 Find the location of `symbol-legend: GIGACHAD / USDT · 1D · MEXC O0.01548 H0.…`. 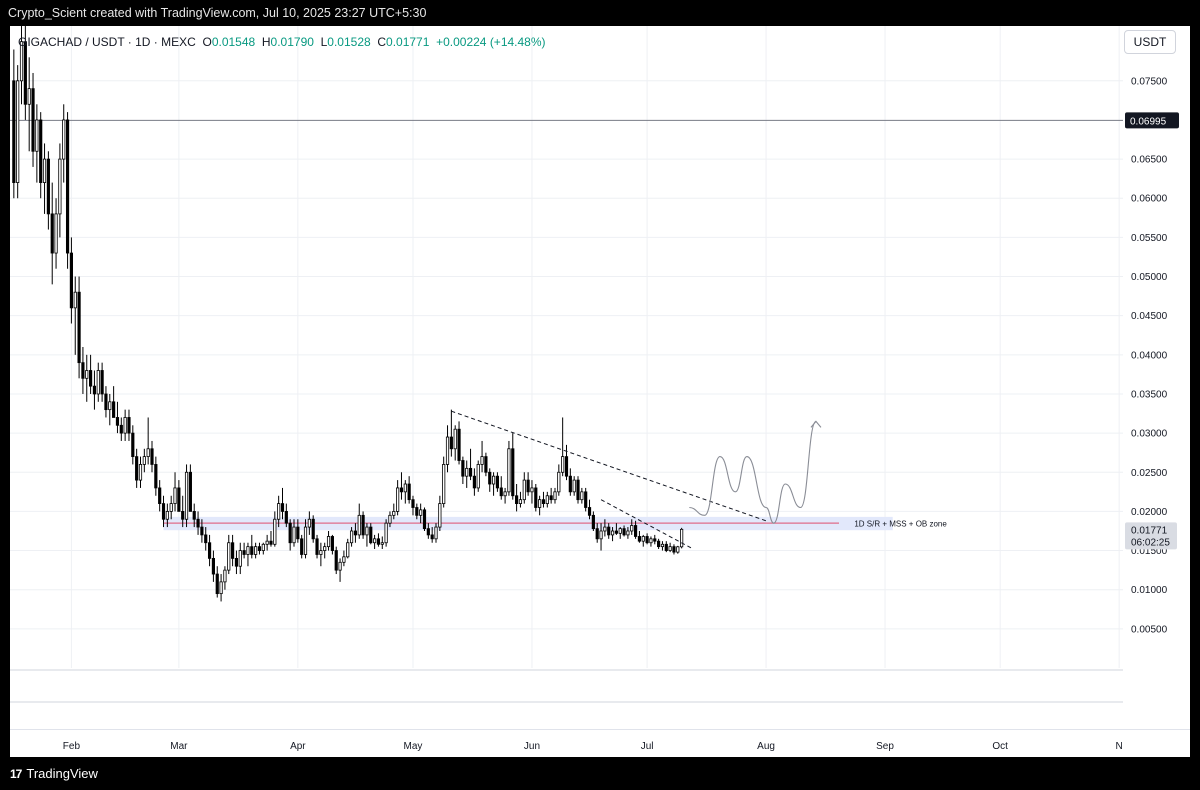

symbol-legend: GIGACHAD / USDT · 1D · MEXC O0.01548 H0.… is located at coordinates (282, 42).